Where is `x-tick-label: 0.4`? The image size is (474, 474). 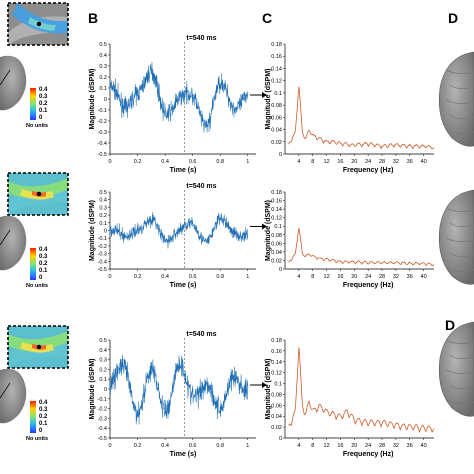 x-tick-label: 0.4 is located at coordinates (165, 162).